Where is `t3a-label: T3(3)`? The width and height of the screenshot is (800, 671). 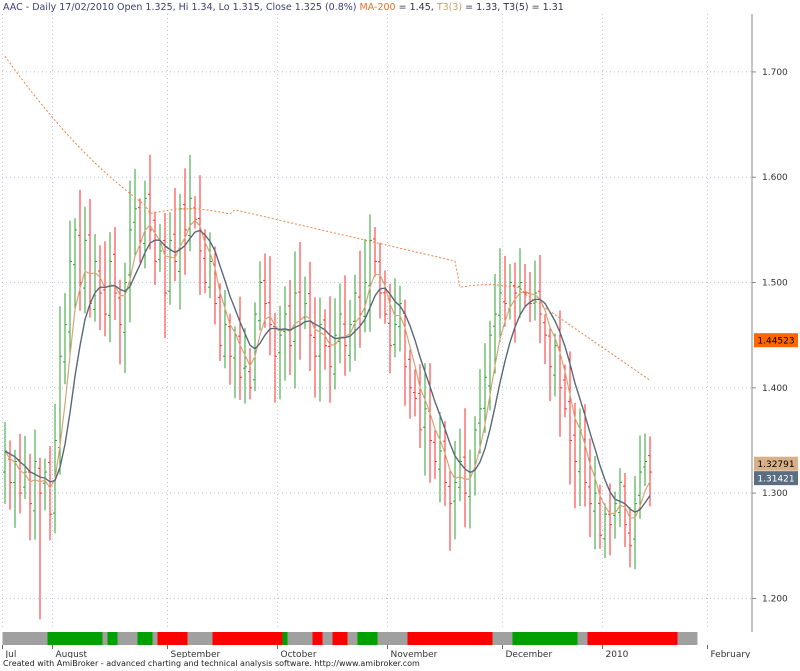
t3a-label: T3(3) is located at coordinates (449, 7).